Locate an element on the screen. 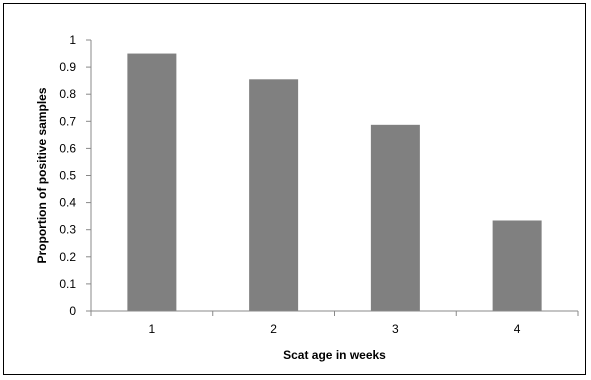 The width and height of the screenshot is (591, 380). x-tick-label: 3 is located at coordinates (395, 329).